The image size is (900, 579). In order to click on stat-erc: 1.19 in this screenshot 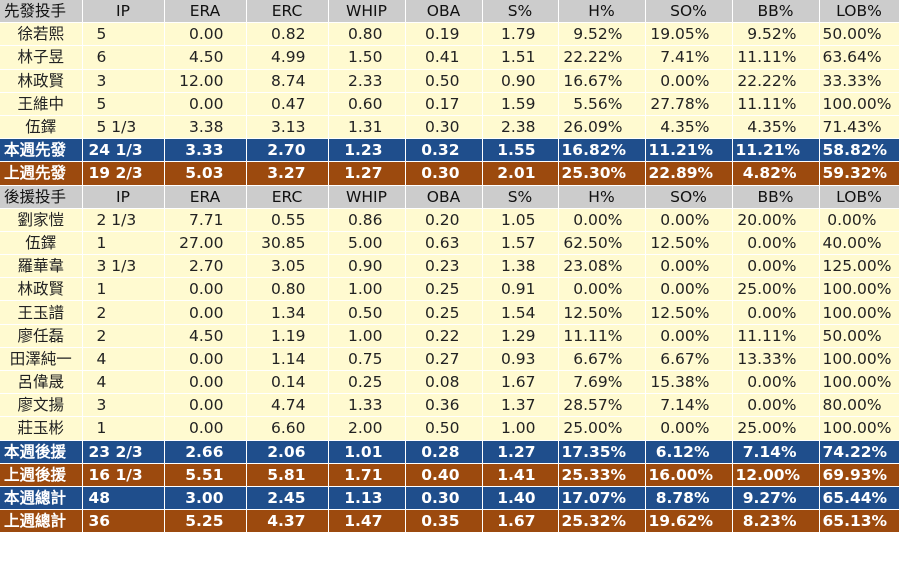, I will do `click(287, 336)`.